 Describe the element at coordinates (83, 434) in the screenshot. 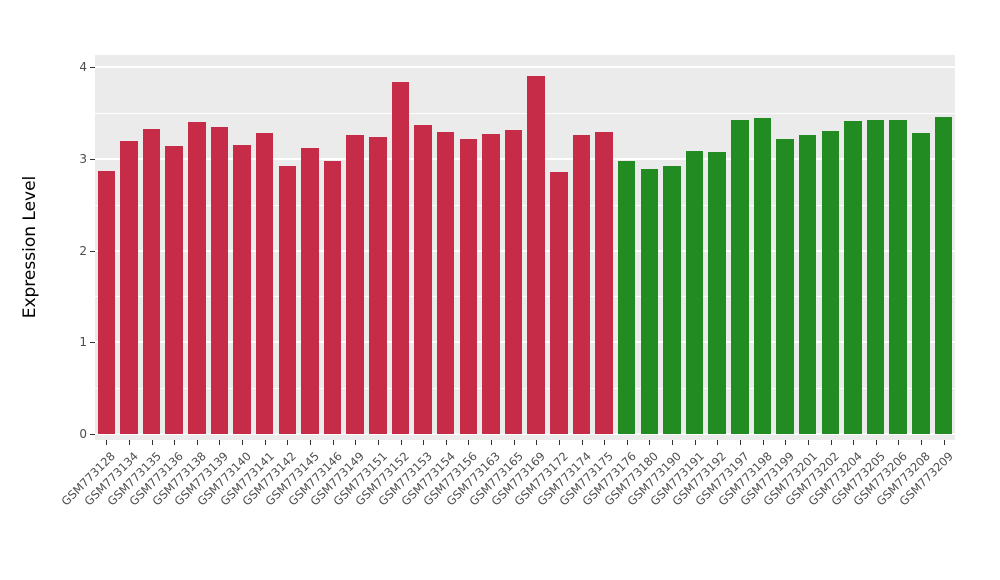

I see `y-tick-label: 0` at that location.